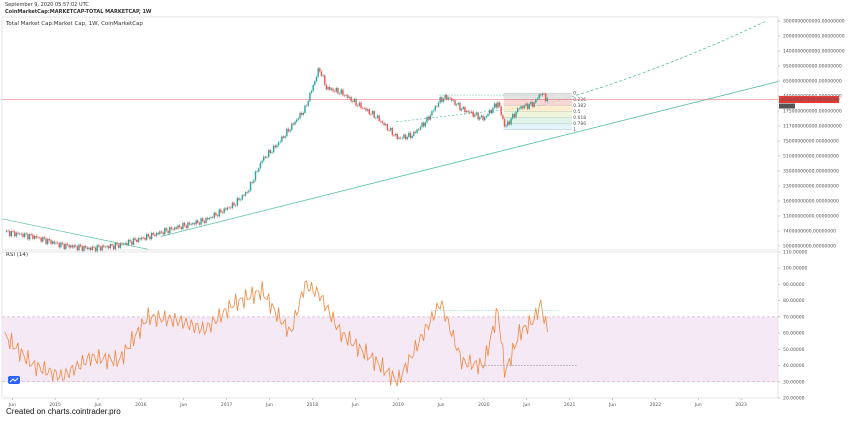  Describe the element at coordinates (794, 334) in the screenshot. I see `rsi-axis-label: 60.00000` at that location.